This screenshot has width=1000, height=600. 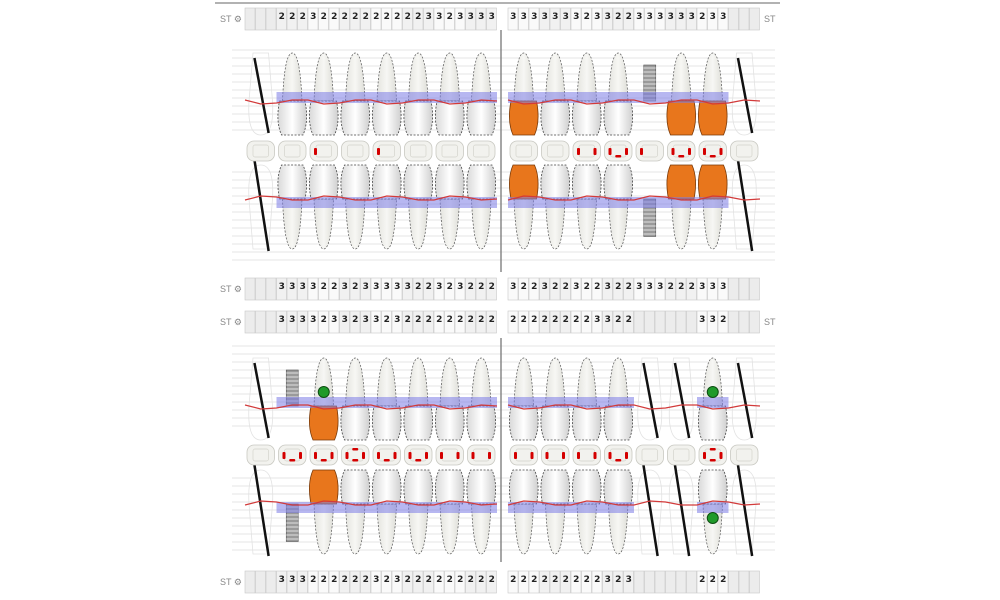 What do you see at coordinates (770, 322) in the screenshot?
I see `st-label-right: ST` at bounding box center [770, 322].